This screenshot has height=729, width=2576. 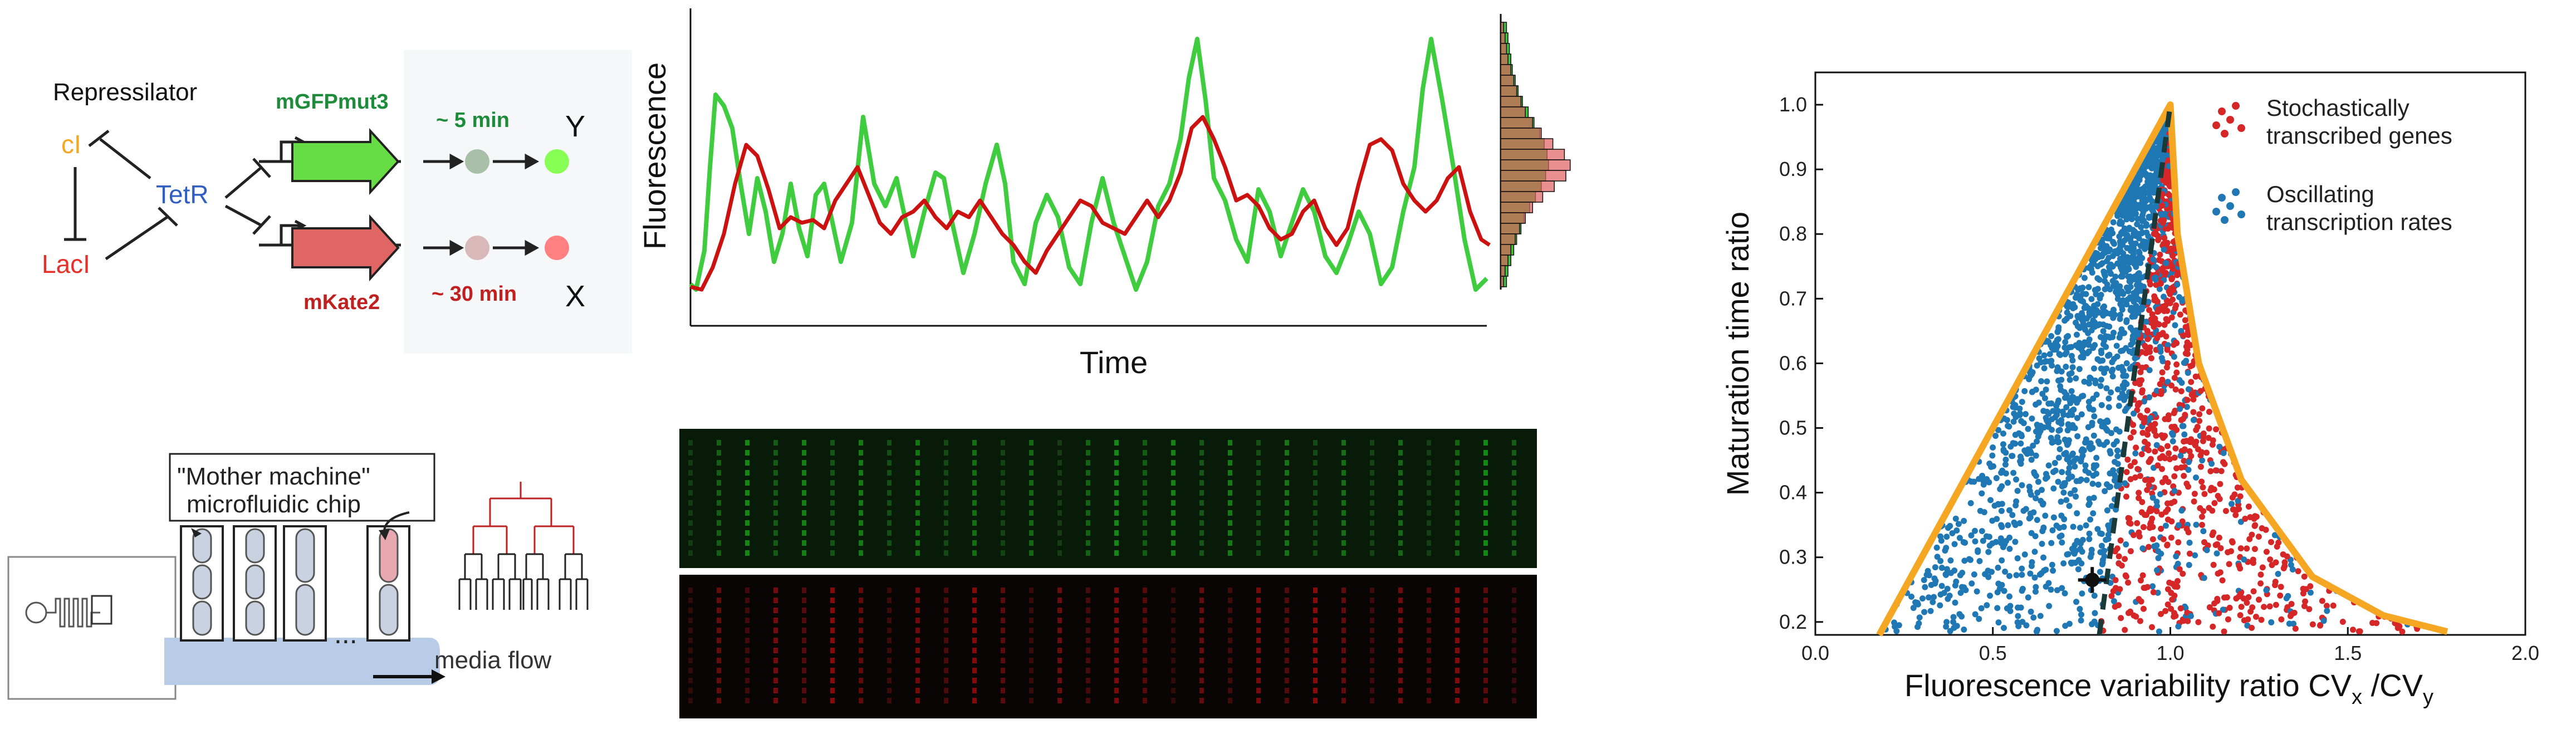 I want to click on hist-bar-red, so click(x=1533, y=176).